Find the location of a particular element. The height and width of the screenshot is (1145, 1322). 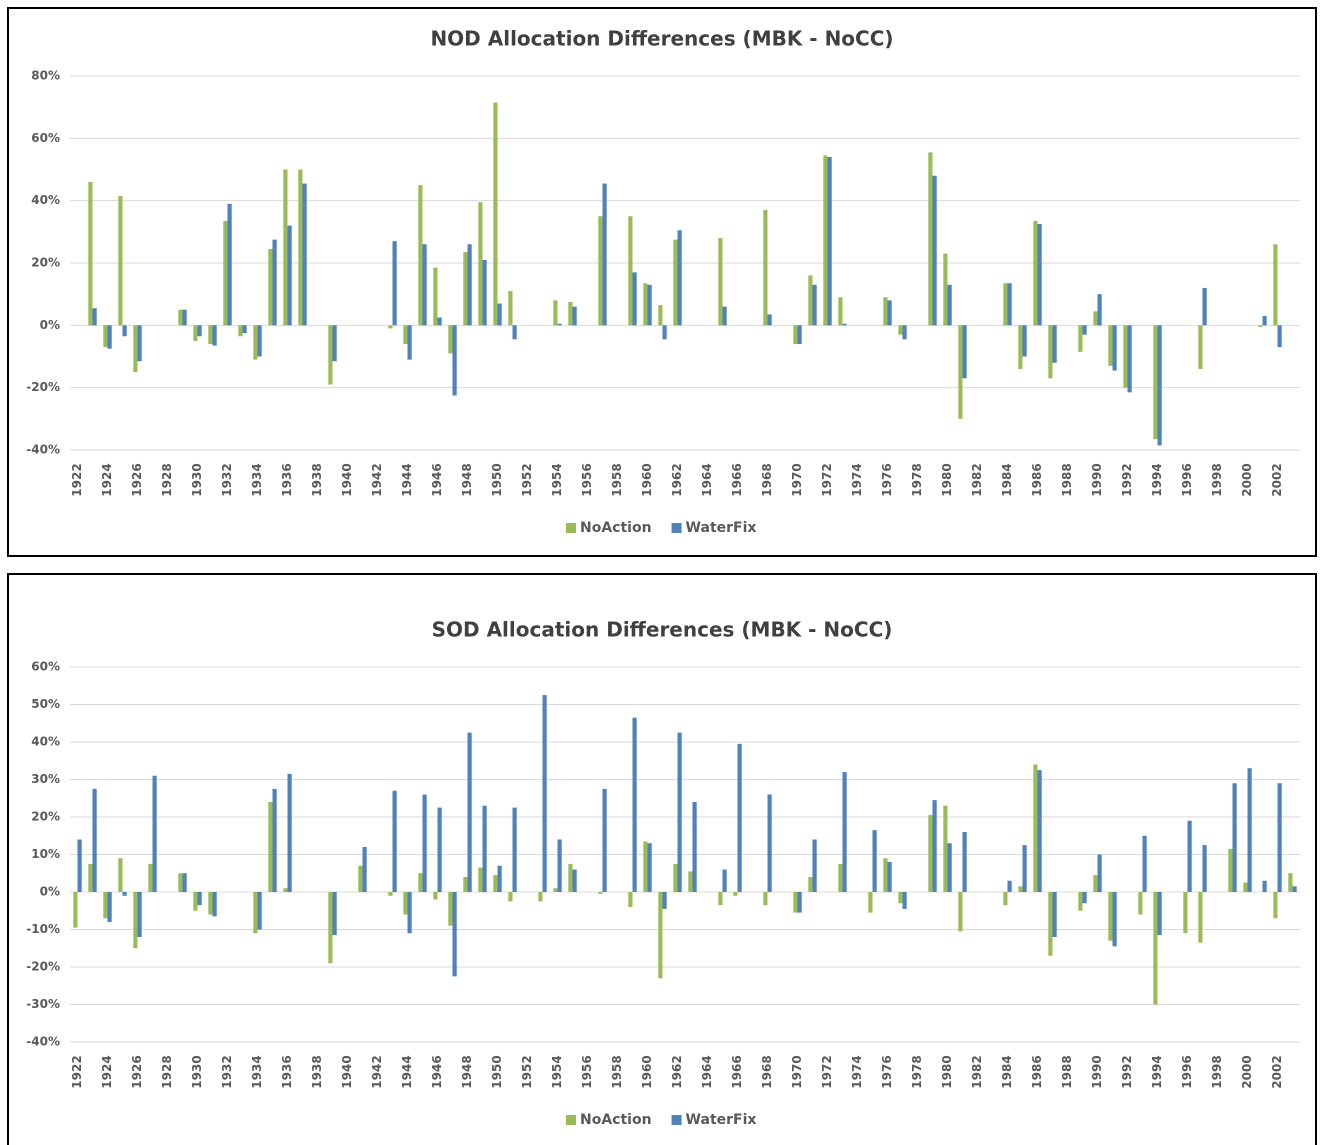

x-tick-label: 1962 is located at coordinates (677, 479).